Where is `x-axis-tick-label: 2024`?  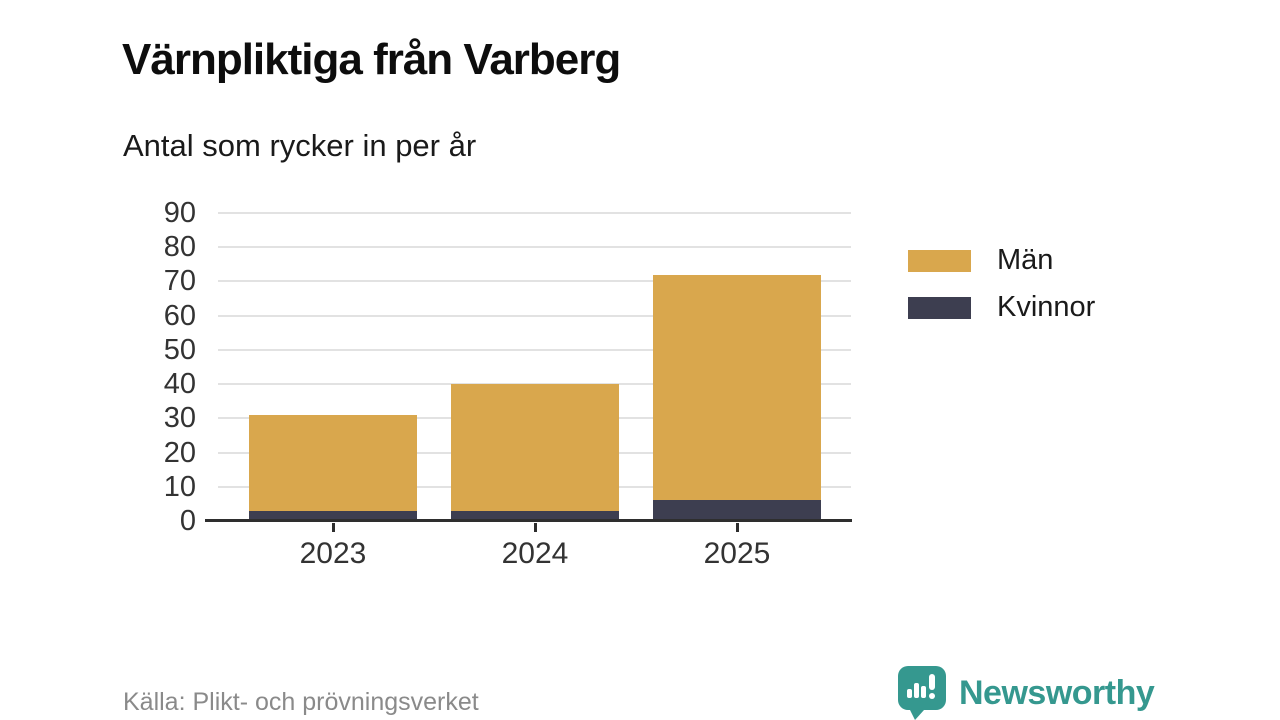 x-axis-tick-label: 2024 is located at coordinates (535, 553).